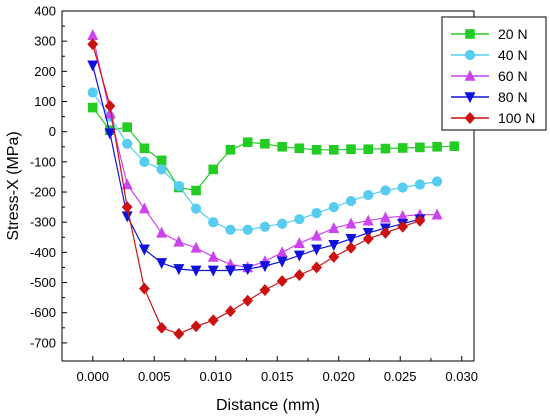 Image resolution: width=550 pixels, height=419 pixels. What do you see at coordinates (43, 312) in the screenshot?
I see `y-tick-label: -600` at bounding box center [43, 312].